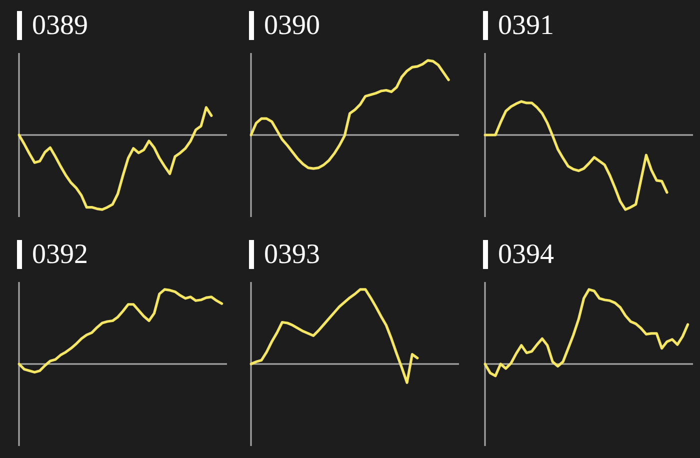 The height and width of the screenshot is (458, 700). Describe the element at coordinates (292, 255) in the screenshot. I see `chart-title: 0393` at that location.